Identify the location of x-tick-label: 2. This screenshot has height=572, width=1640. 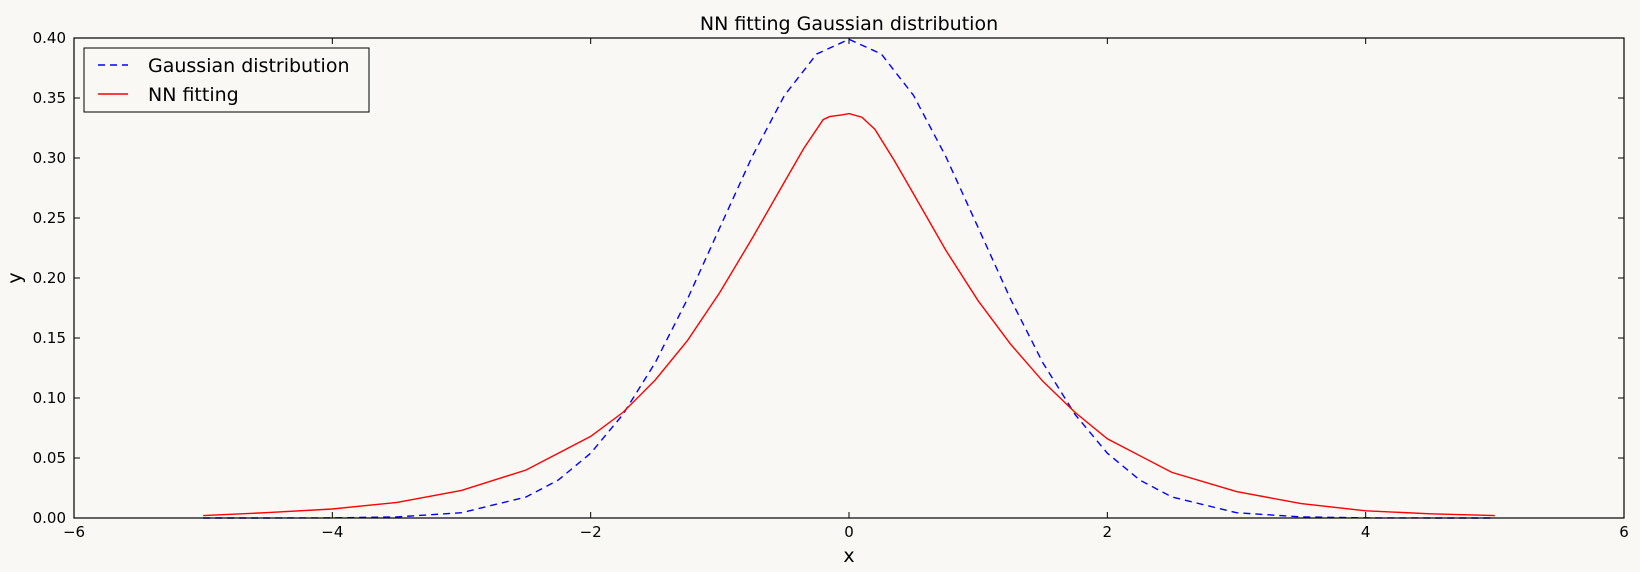
(1108, 532).